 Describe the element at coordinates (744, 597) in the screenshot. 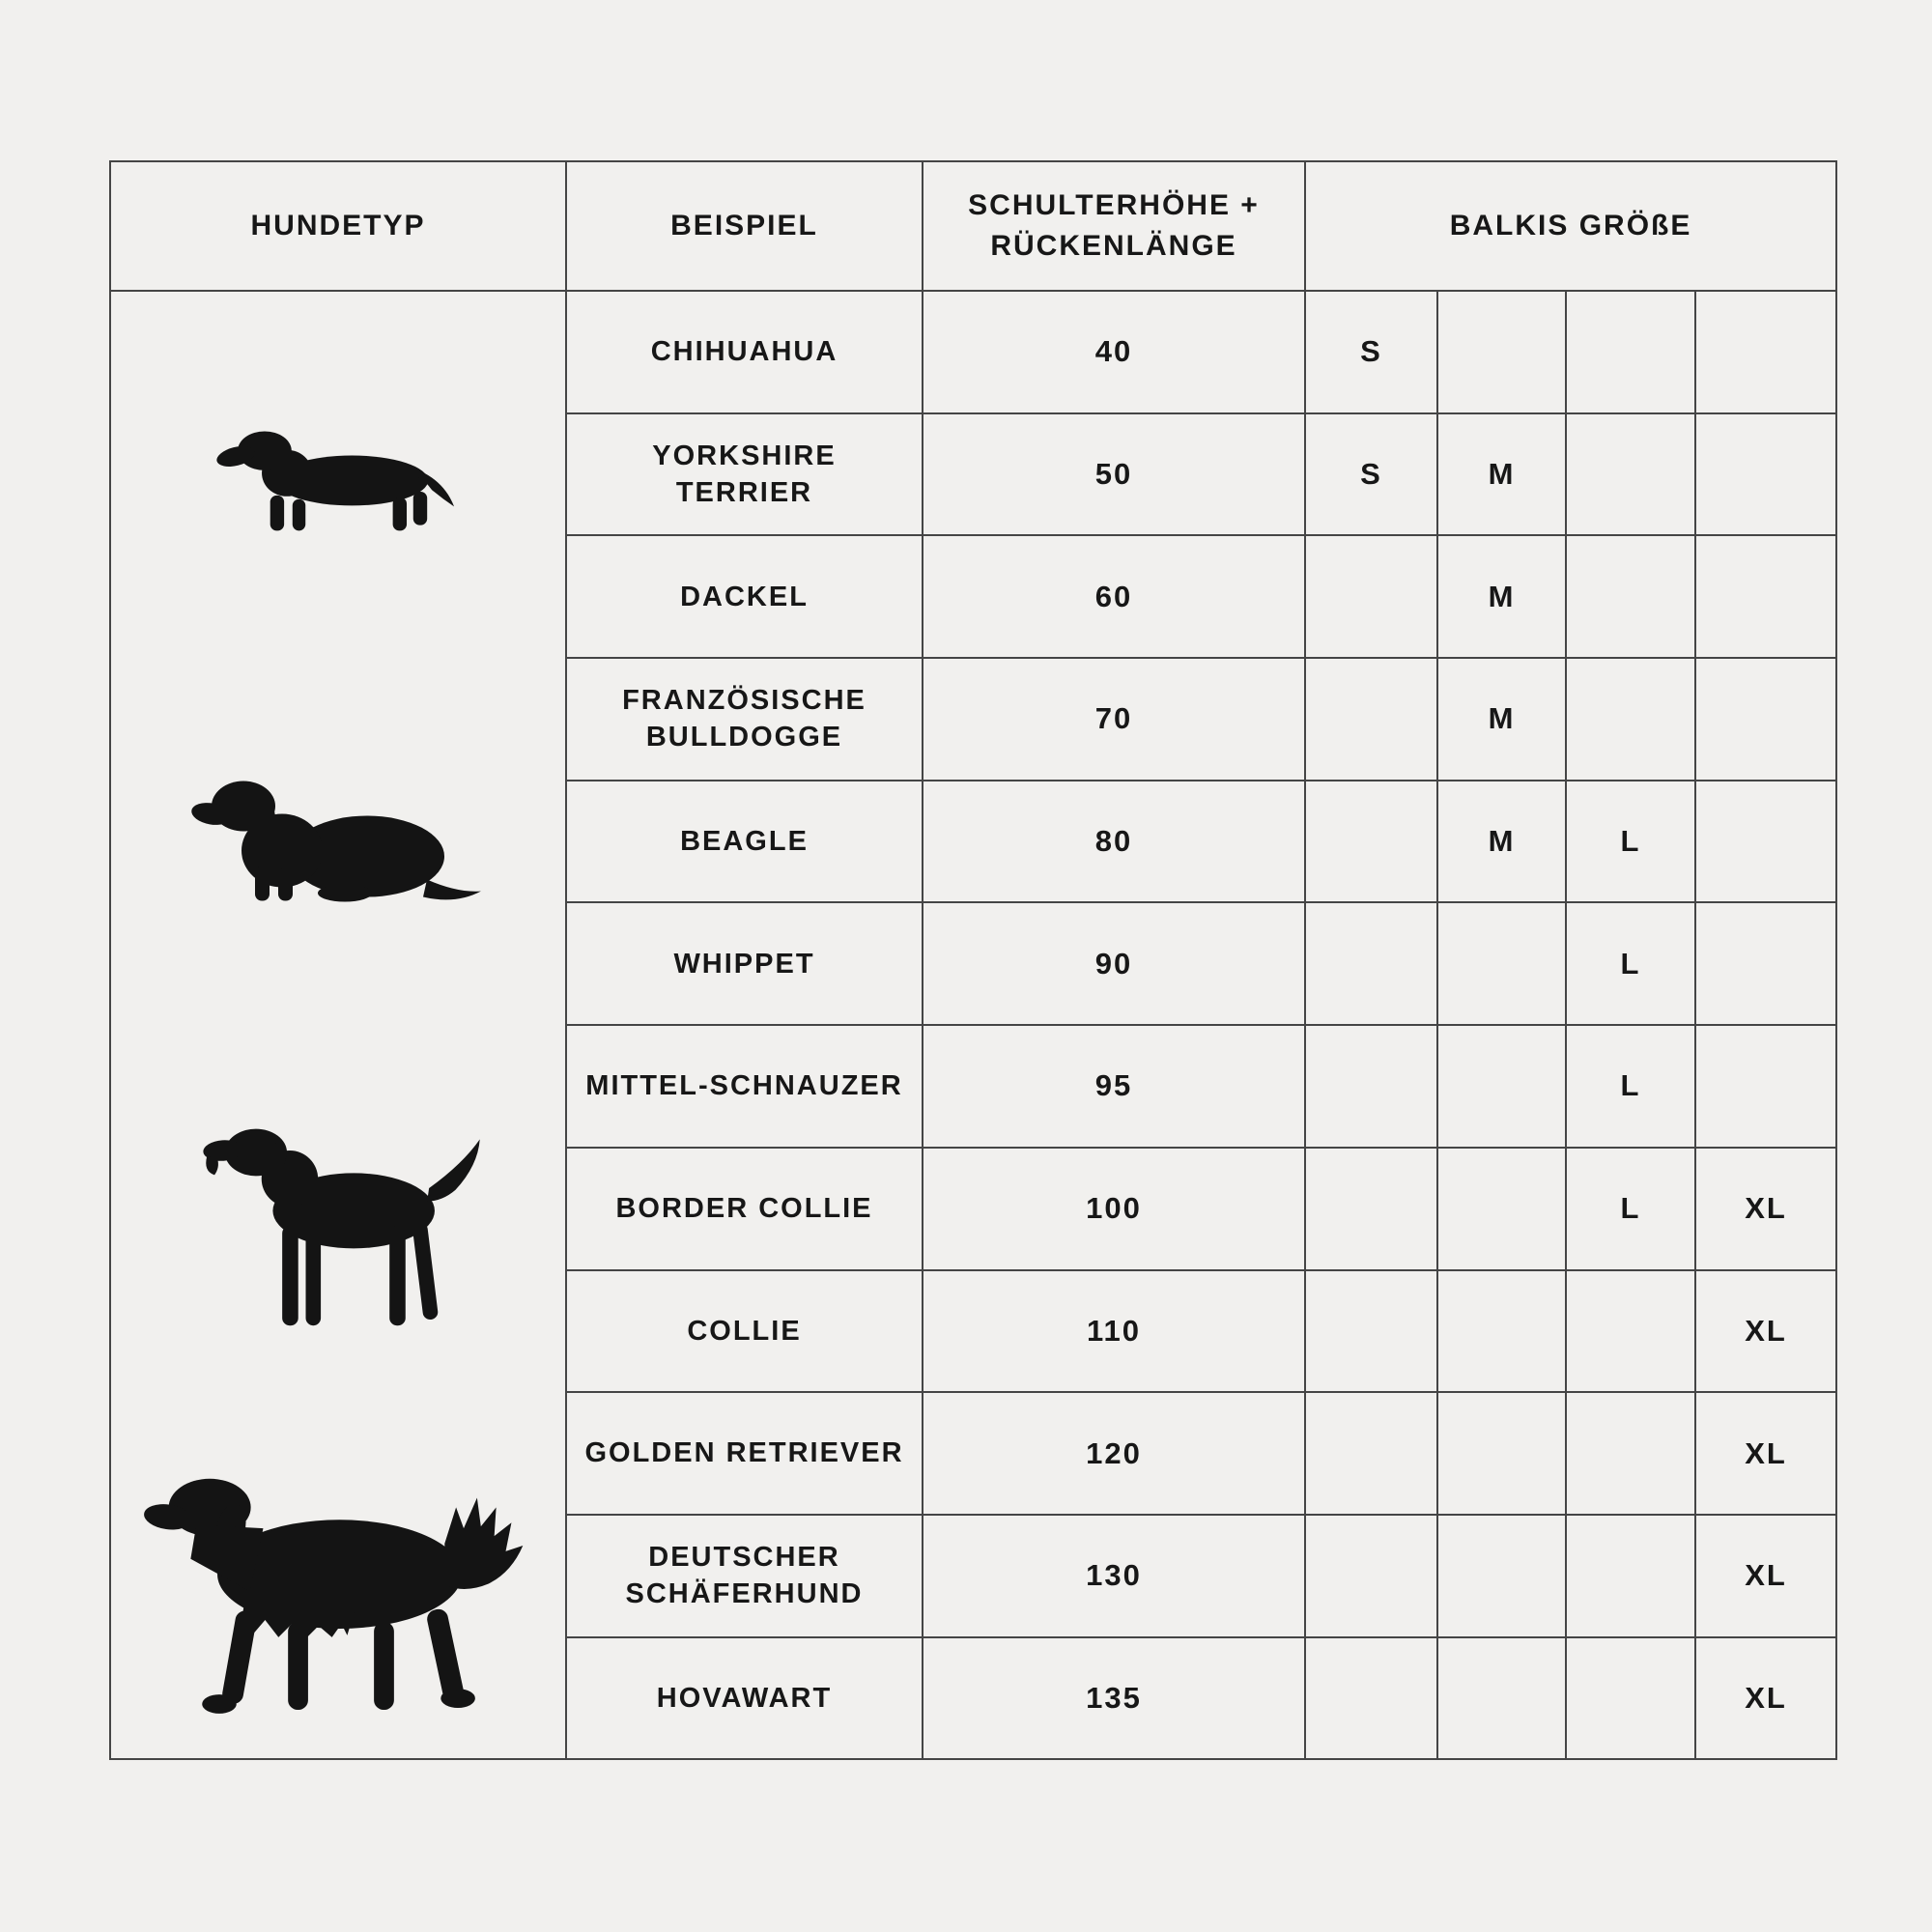

I see `breed-cell: DACKEL` at that location.